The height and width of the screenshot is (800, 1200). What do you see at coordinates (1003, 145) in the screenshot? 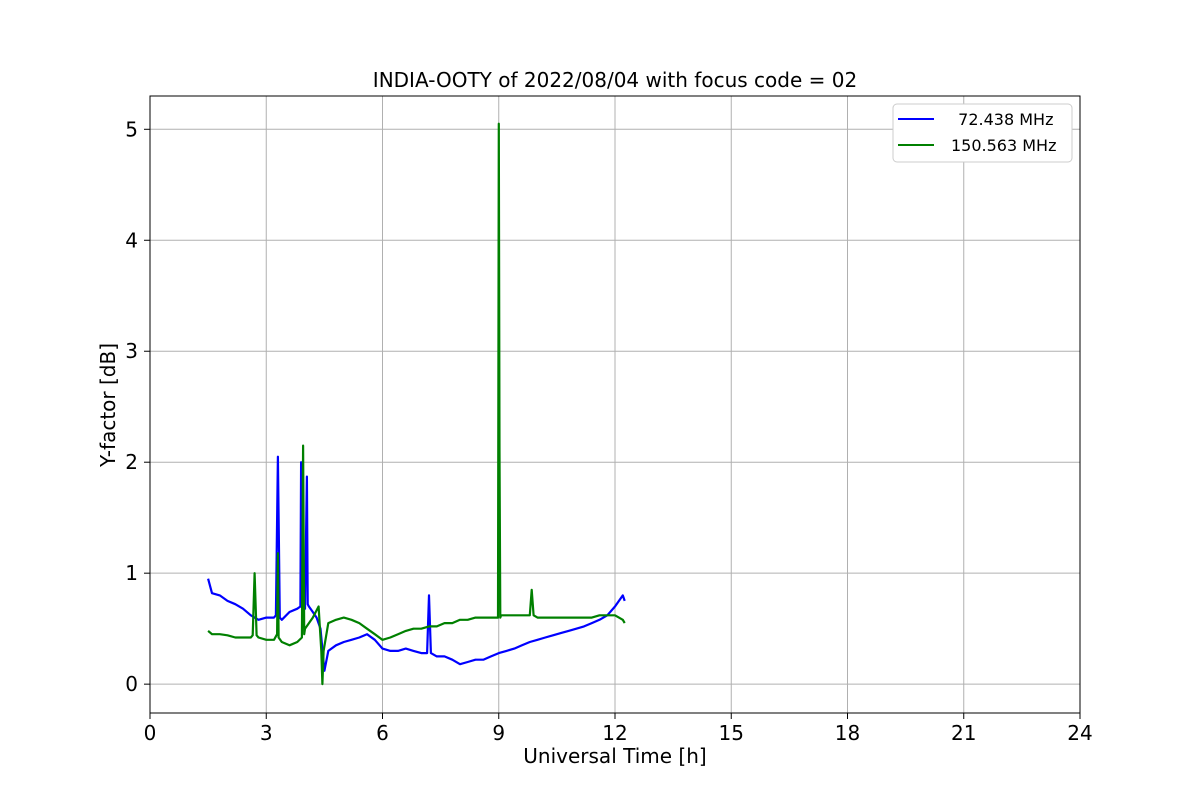
I see `legend-label-150mhz: 150.563 MHz` at bounding box center [1003, 145].